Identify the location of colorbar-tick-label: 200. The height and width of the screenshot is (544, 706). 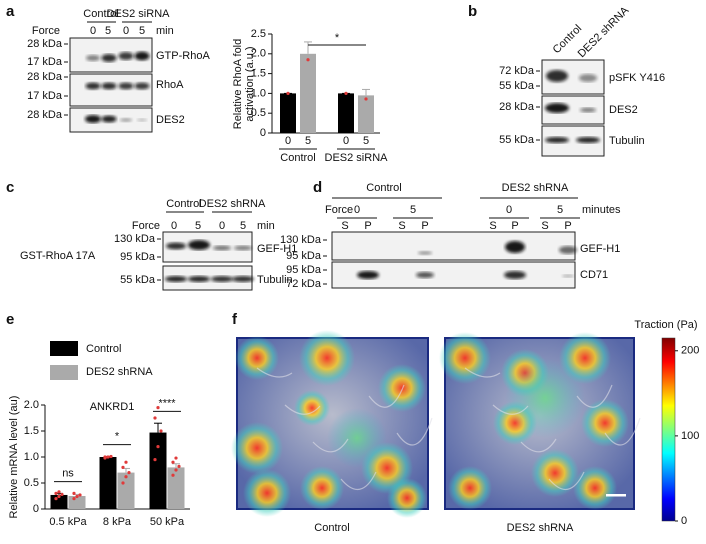
(690, 351).